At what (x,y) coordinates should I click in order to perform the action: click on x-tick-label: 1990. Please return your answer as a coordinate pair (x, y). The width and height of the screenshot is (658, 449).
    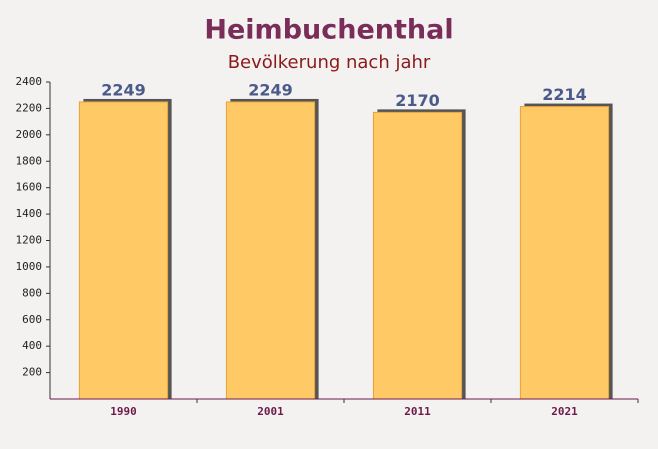
    Looking at the image, I should click on (123, 411).